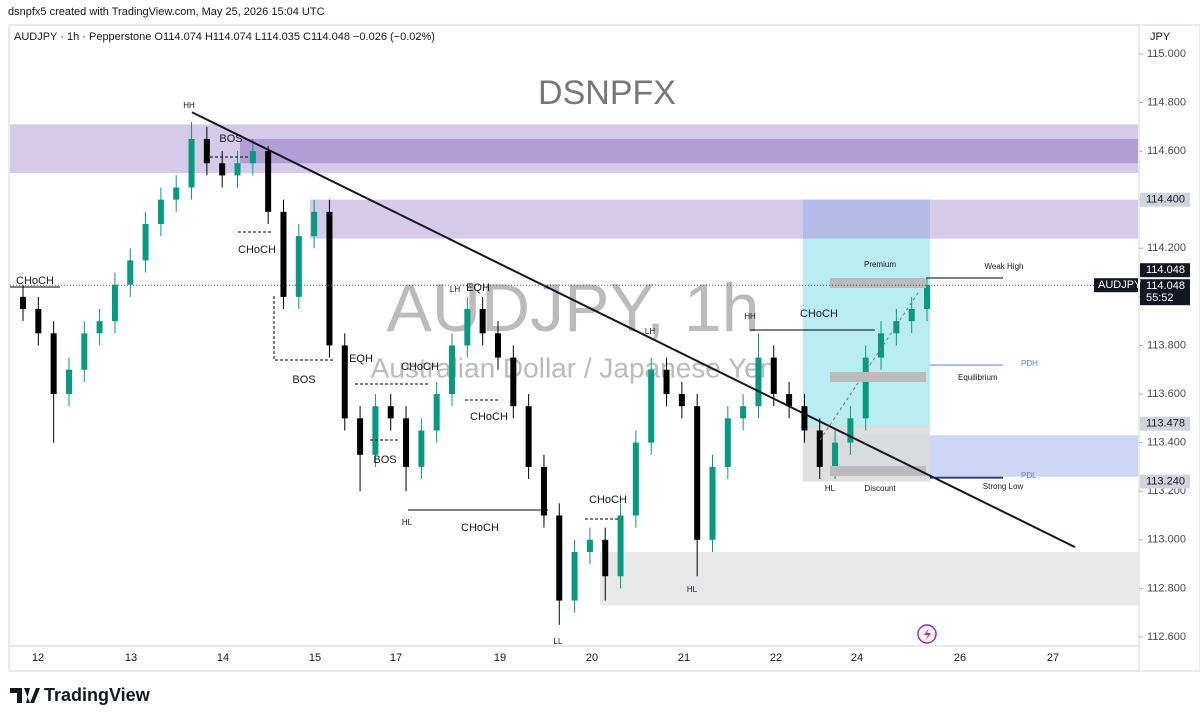  Describe the element at coordinates (25, 695) in the screenshot. I see `logo-mark` at that location.